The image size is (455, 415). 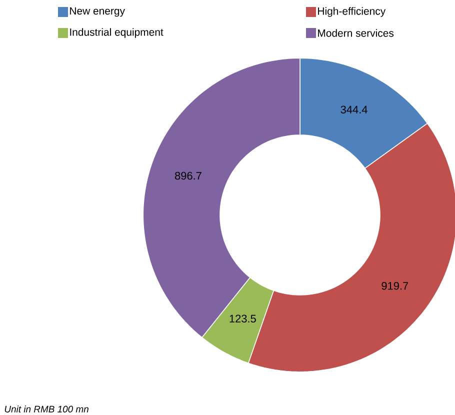 What do you see at coordinates (352, 12) in the screenshot?
I see `legend-label: High-efficiency` at bounding box center [352, 12].